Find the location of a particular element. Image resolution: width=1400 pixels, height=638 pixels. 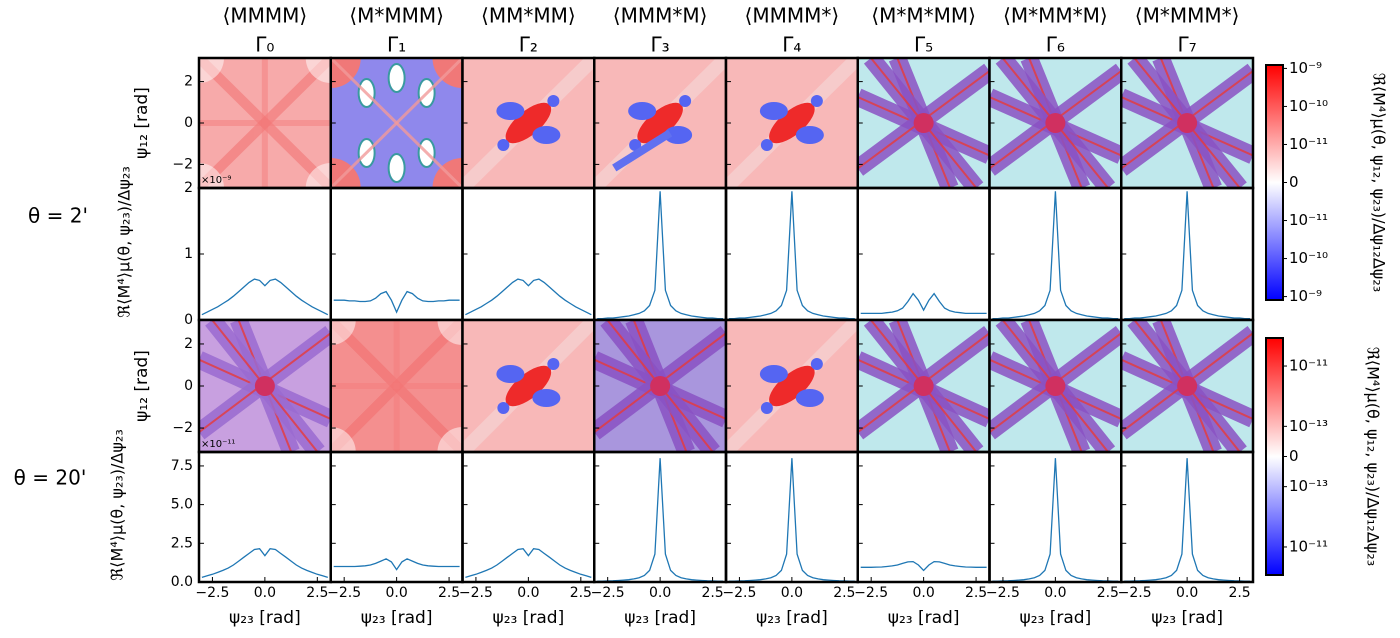

column-title: ⟨MM*MM⟩ is located at coordinates (528, 16).